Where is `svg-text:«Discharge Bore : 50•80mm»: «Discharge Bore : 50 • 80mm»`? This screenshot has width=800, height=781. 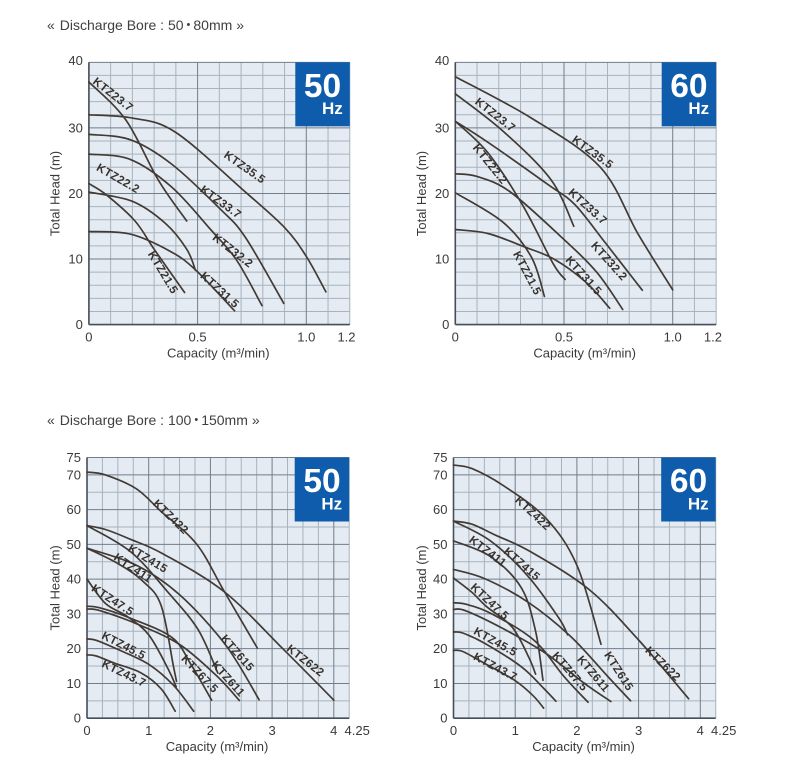 svg-text:«Discharge Bore : 50•80mm»: «Discharge Bore : 50 • 80mm» is located at coordinates (145, 25).